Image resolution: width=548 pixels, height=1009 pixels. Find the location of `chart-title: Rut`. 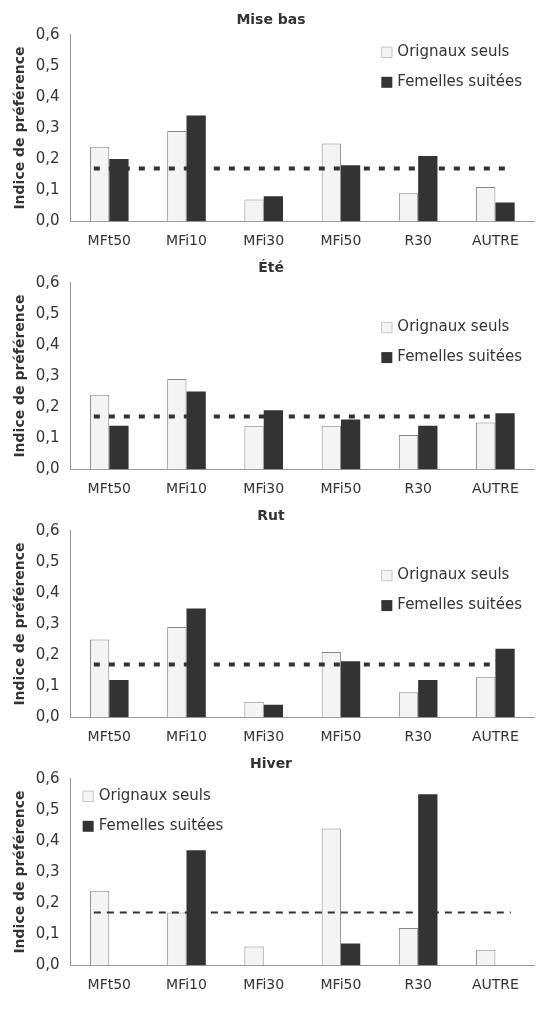

chart-title: Rut is located at coordinates (271, 515).